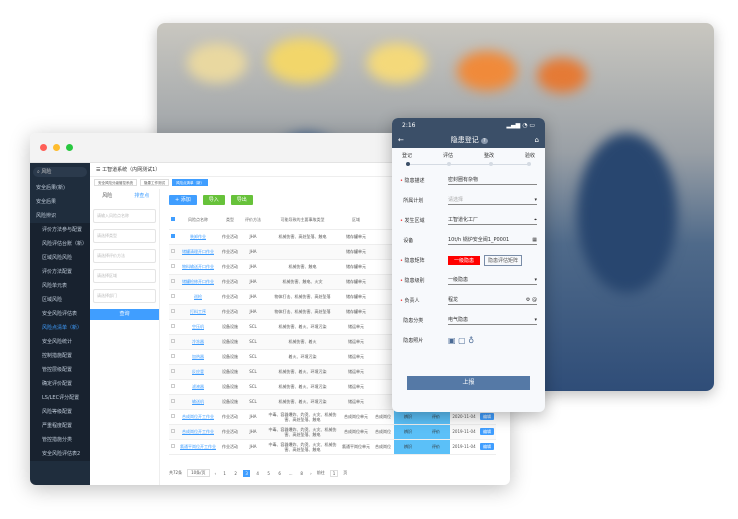 The height and width of the screenshot is (519, 738). Describe the element at coordinates (60, 440) in the screenshot. I see `sidebar-item: 管控措施分类` at that location.